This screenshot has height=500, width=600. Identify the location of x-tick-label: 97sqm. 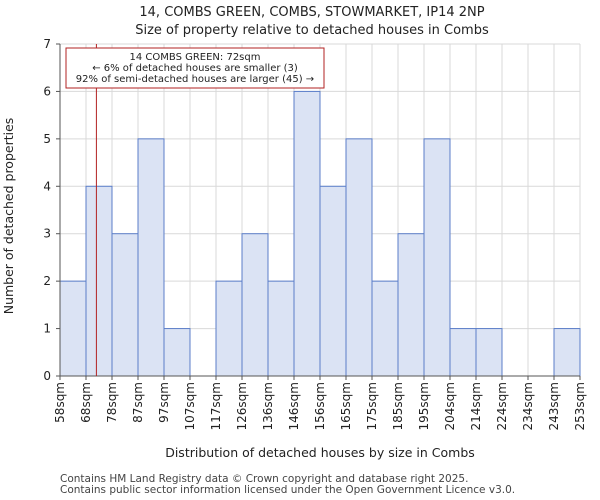
(164, 402).